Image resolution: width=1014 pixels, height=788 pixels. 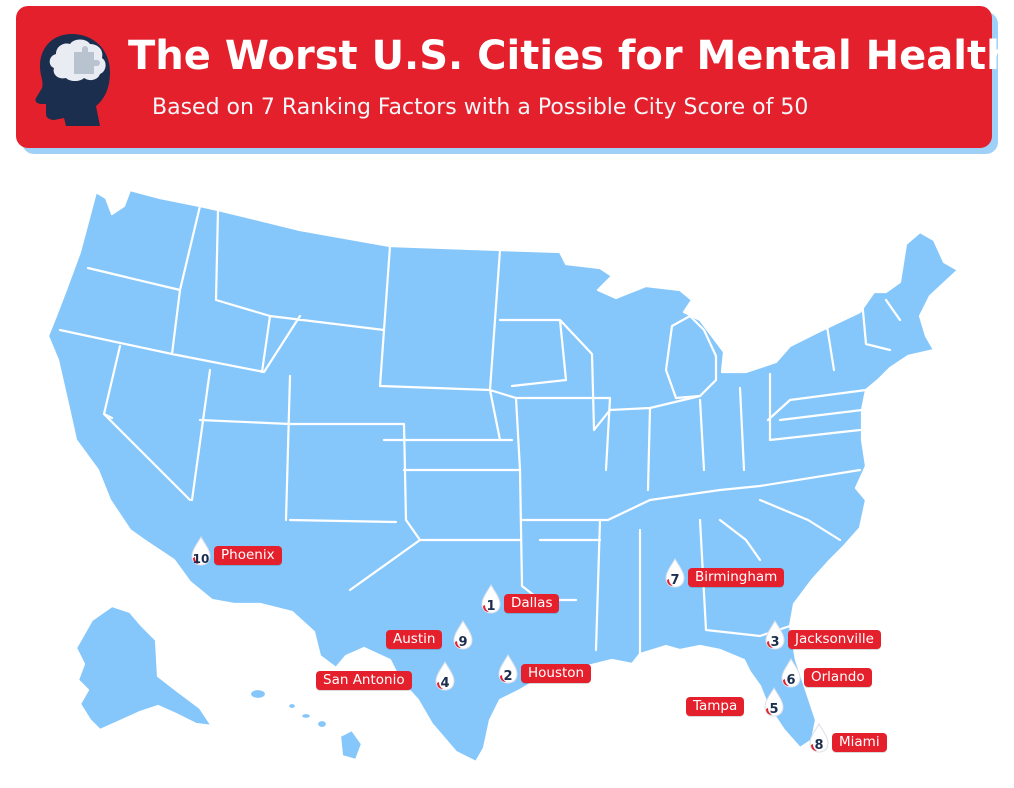 What do you see at coordinates (834, 639) in the screenshot?
I see `city-label: Jacksonville` at bounding box center [834, 639].